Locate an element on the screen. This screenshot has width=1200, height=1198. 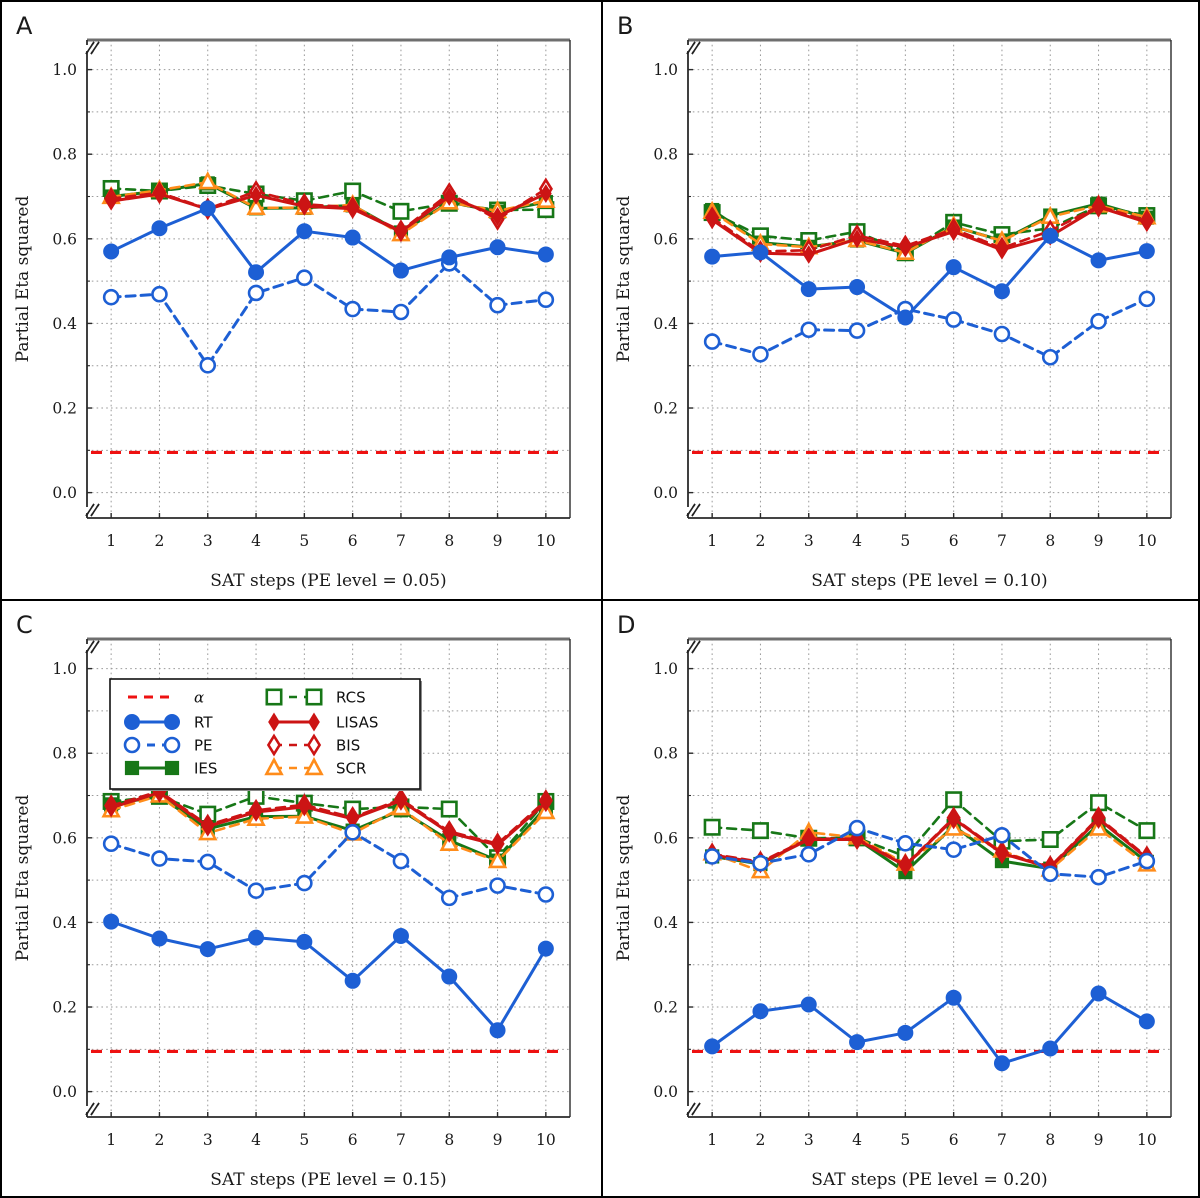
legend-entry-BIS: BIS is located at coordinates (313, 745).